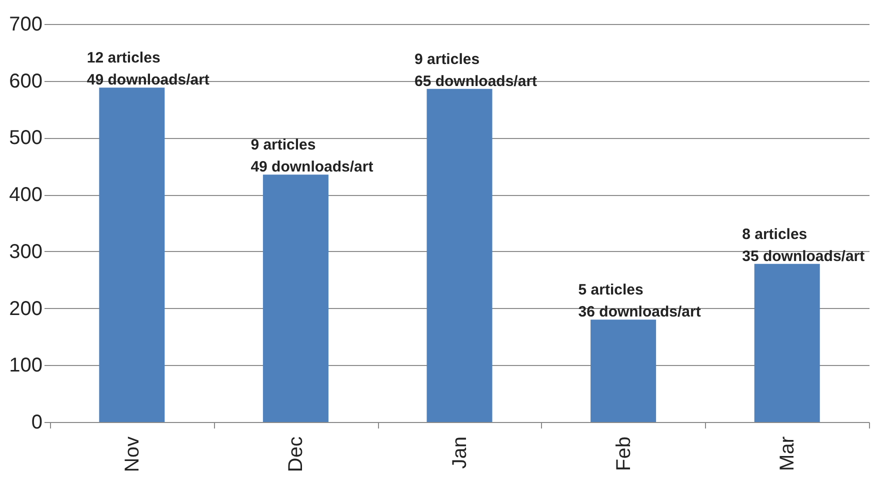 The image size is (894, 496). Describe the element at coordinates (460, 452) in the screenshot. I see `x-tick-label: Jan` at that location.